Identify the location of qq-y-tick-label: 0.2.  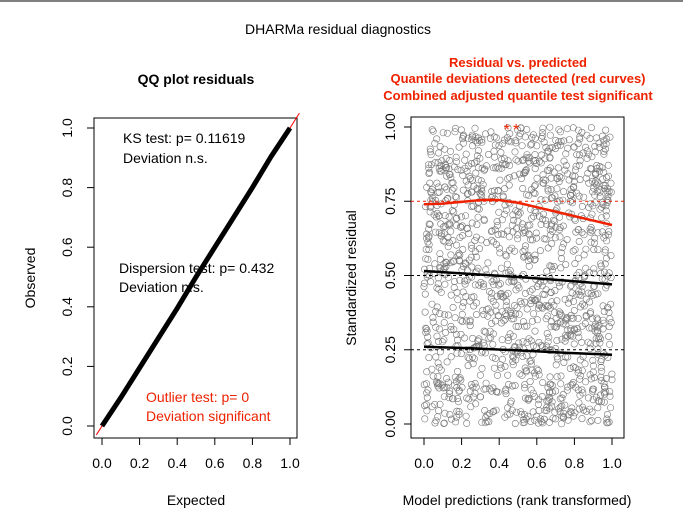
(67, 366).